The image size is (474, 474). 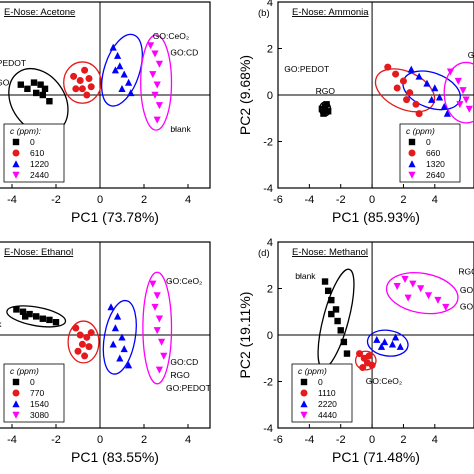 What do you see at coordinates (180, 375) in the screenshot?
I see `annotation-label-2: RGO` at bounding box center [180, 375].